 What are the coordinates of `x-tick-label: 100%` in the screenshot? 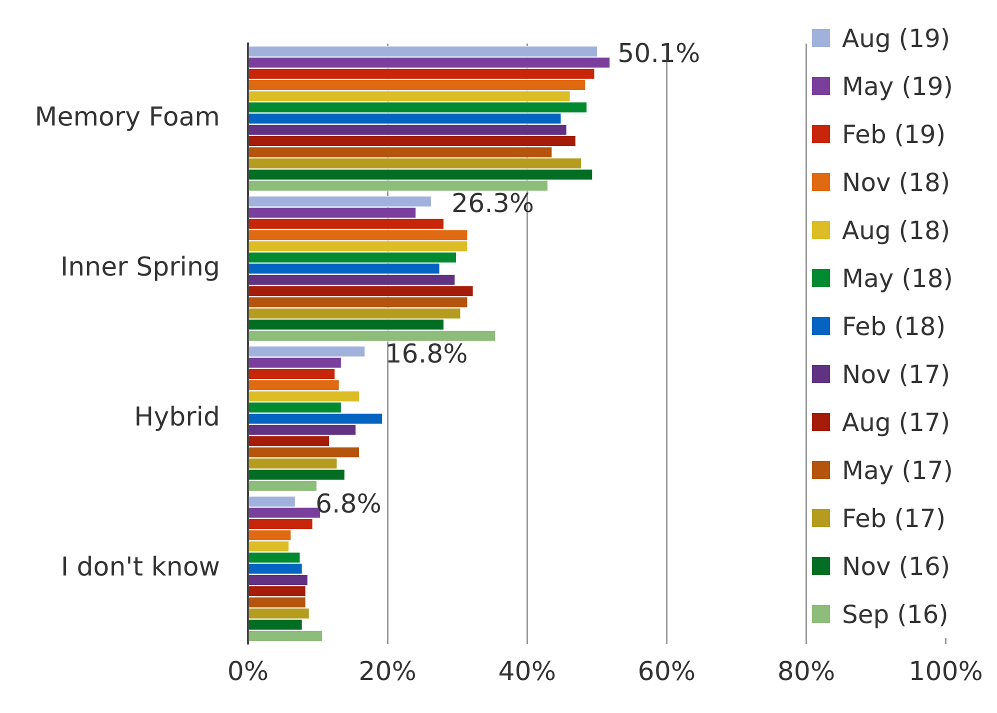 It's located at (946, 672).